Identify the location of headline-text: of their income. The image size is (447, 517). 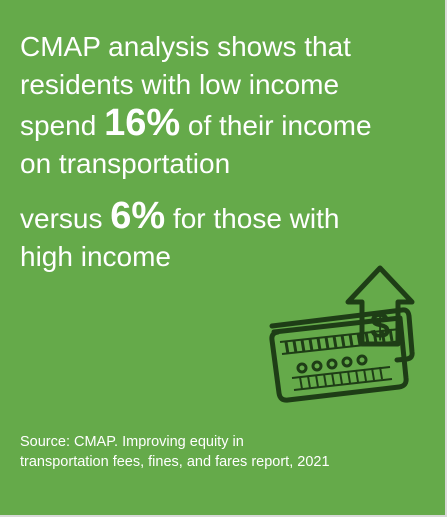
(276, 125).